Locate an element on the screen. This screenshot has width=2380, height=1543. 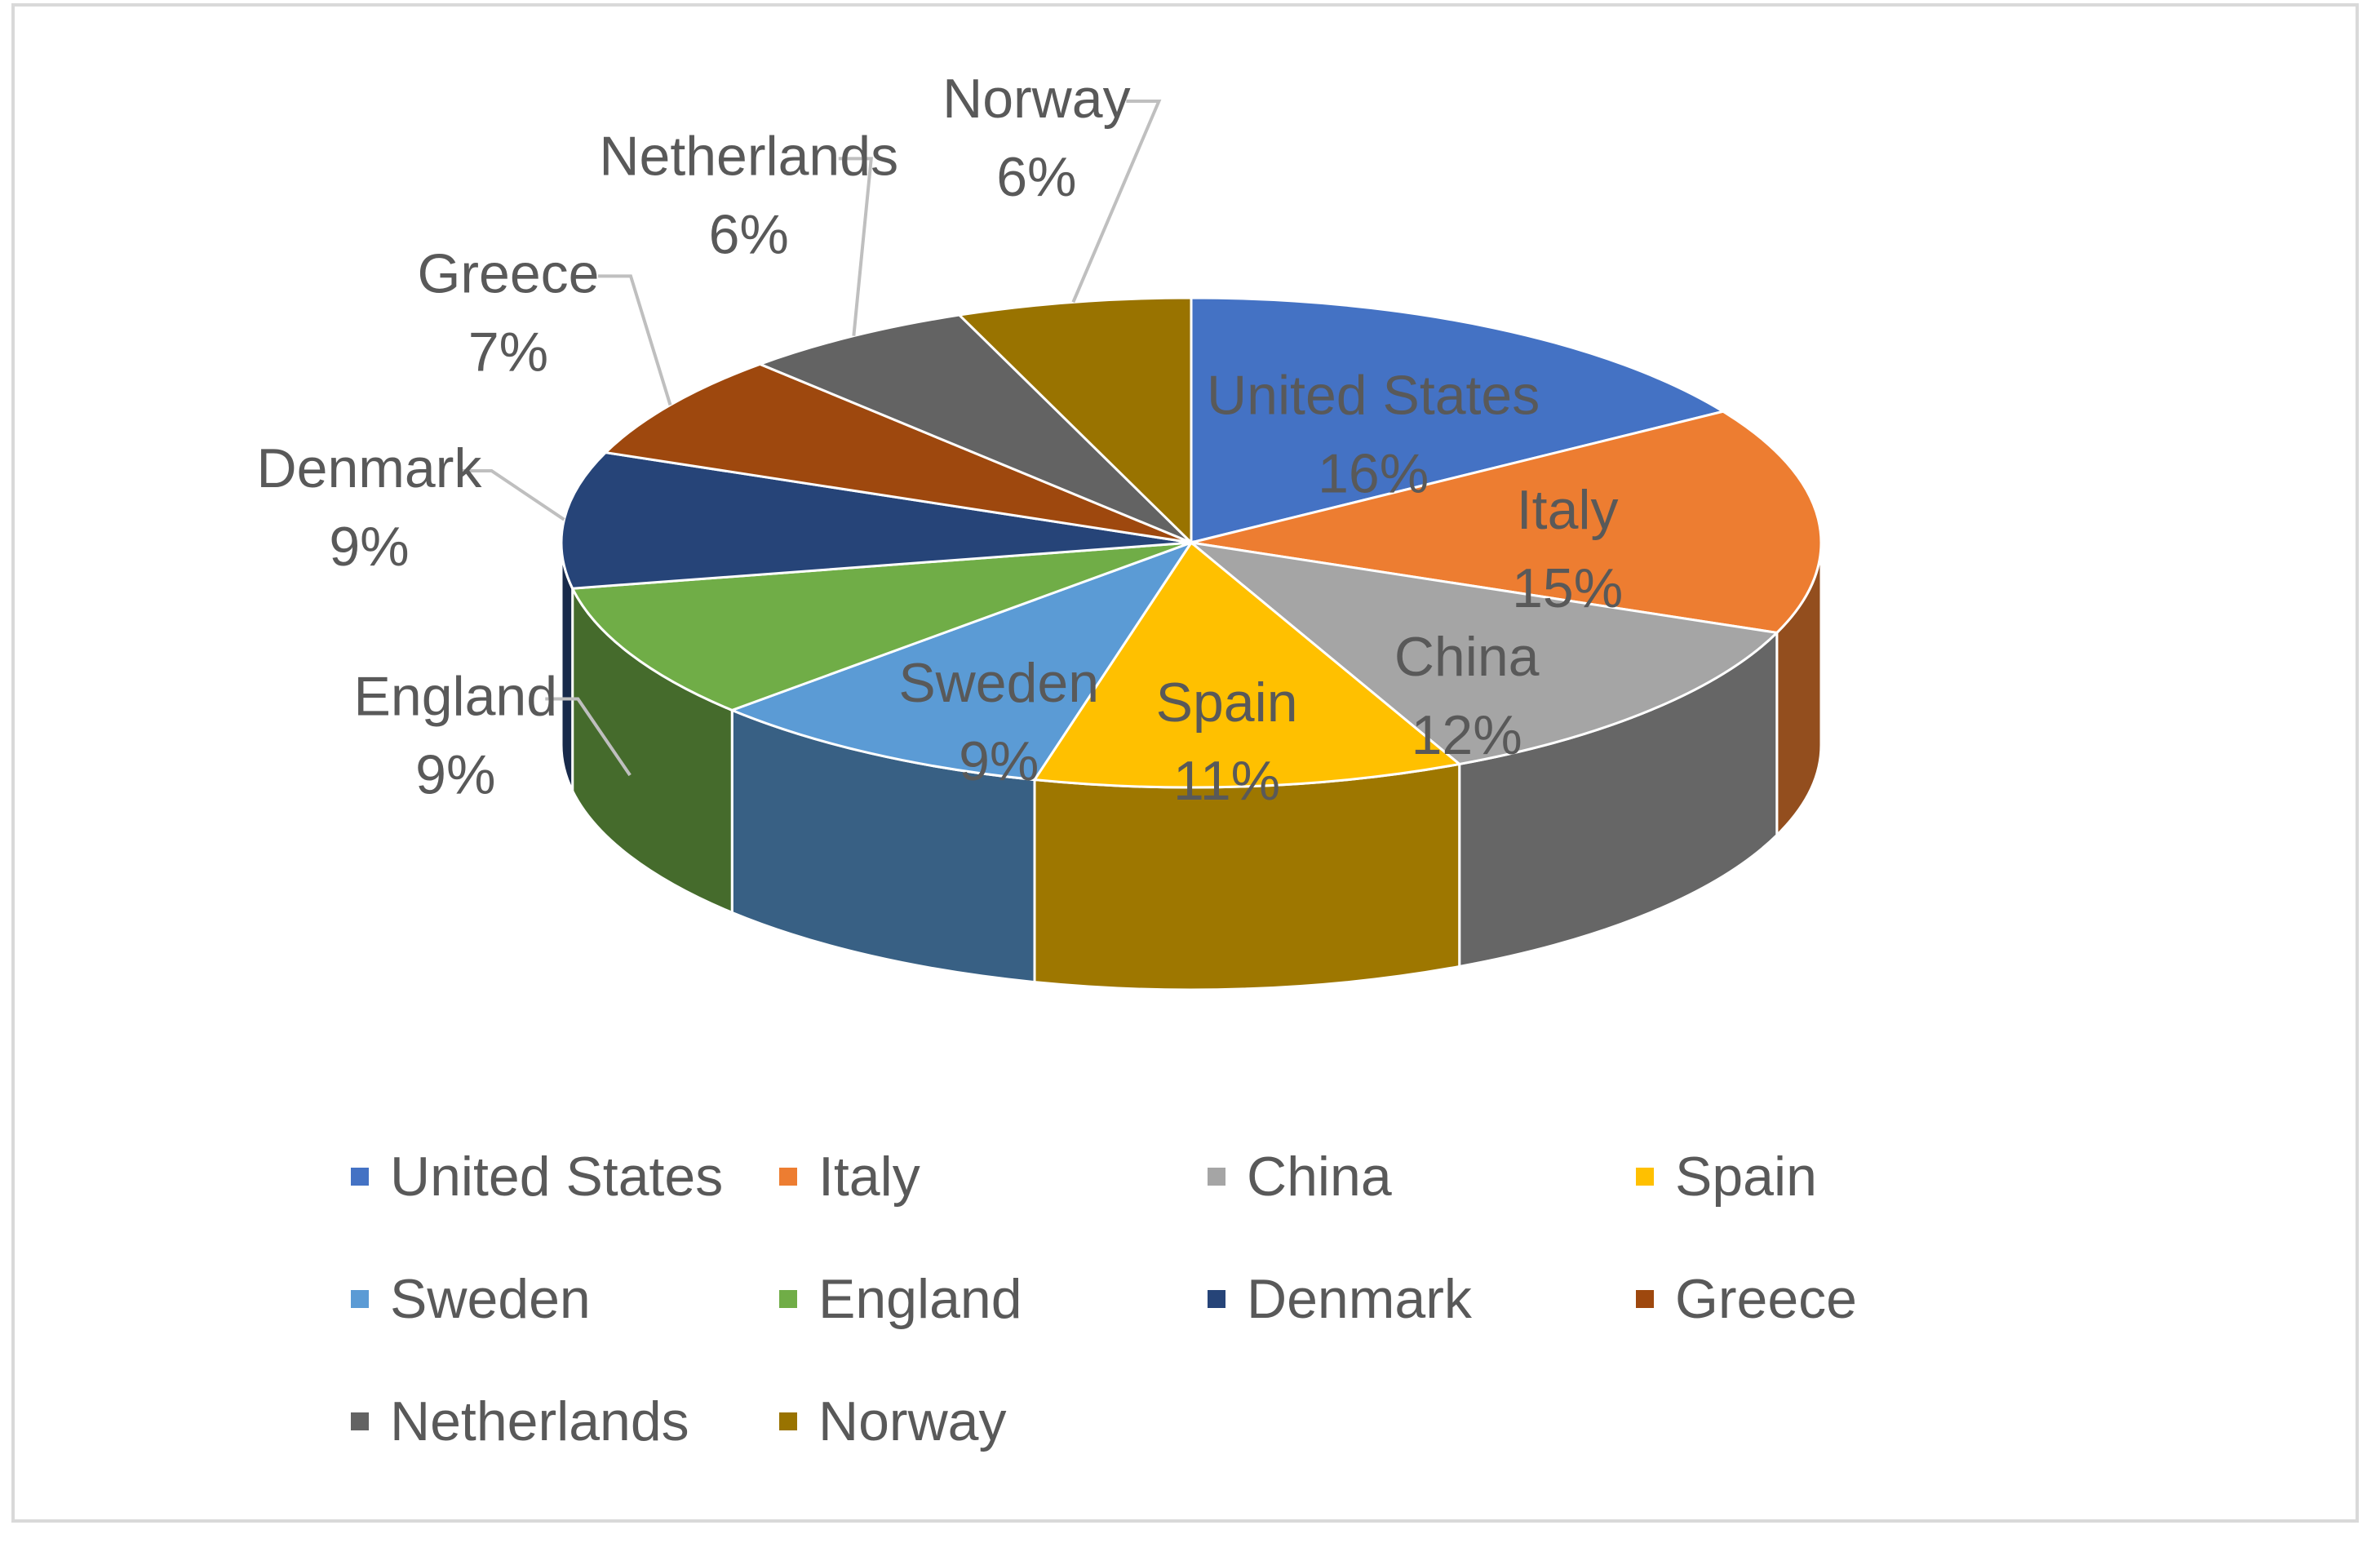
legend-item-norway: Norway is located at coordinates (994, 1421).